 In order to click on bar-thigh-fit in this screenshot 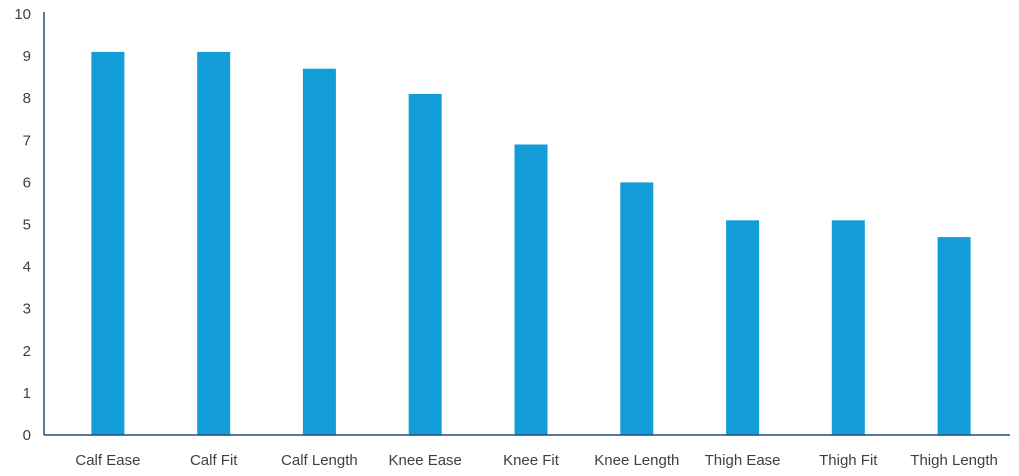, I will do `click(848, 327)`.